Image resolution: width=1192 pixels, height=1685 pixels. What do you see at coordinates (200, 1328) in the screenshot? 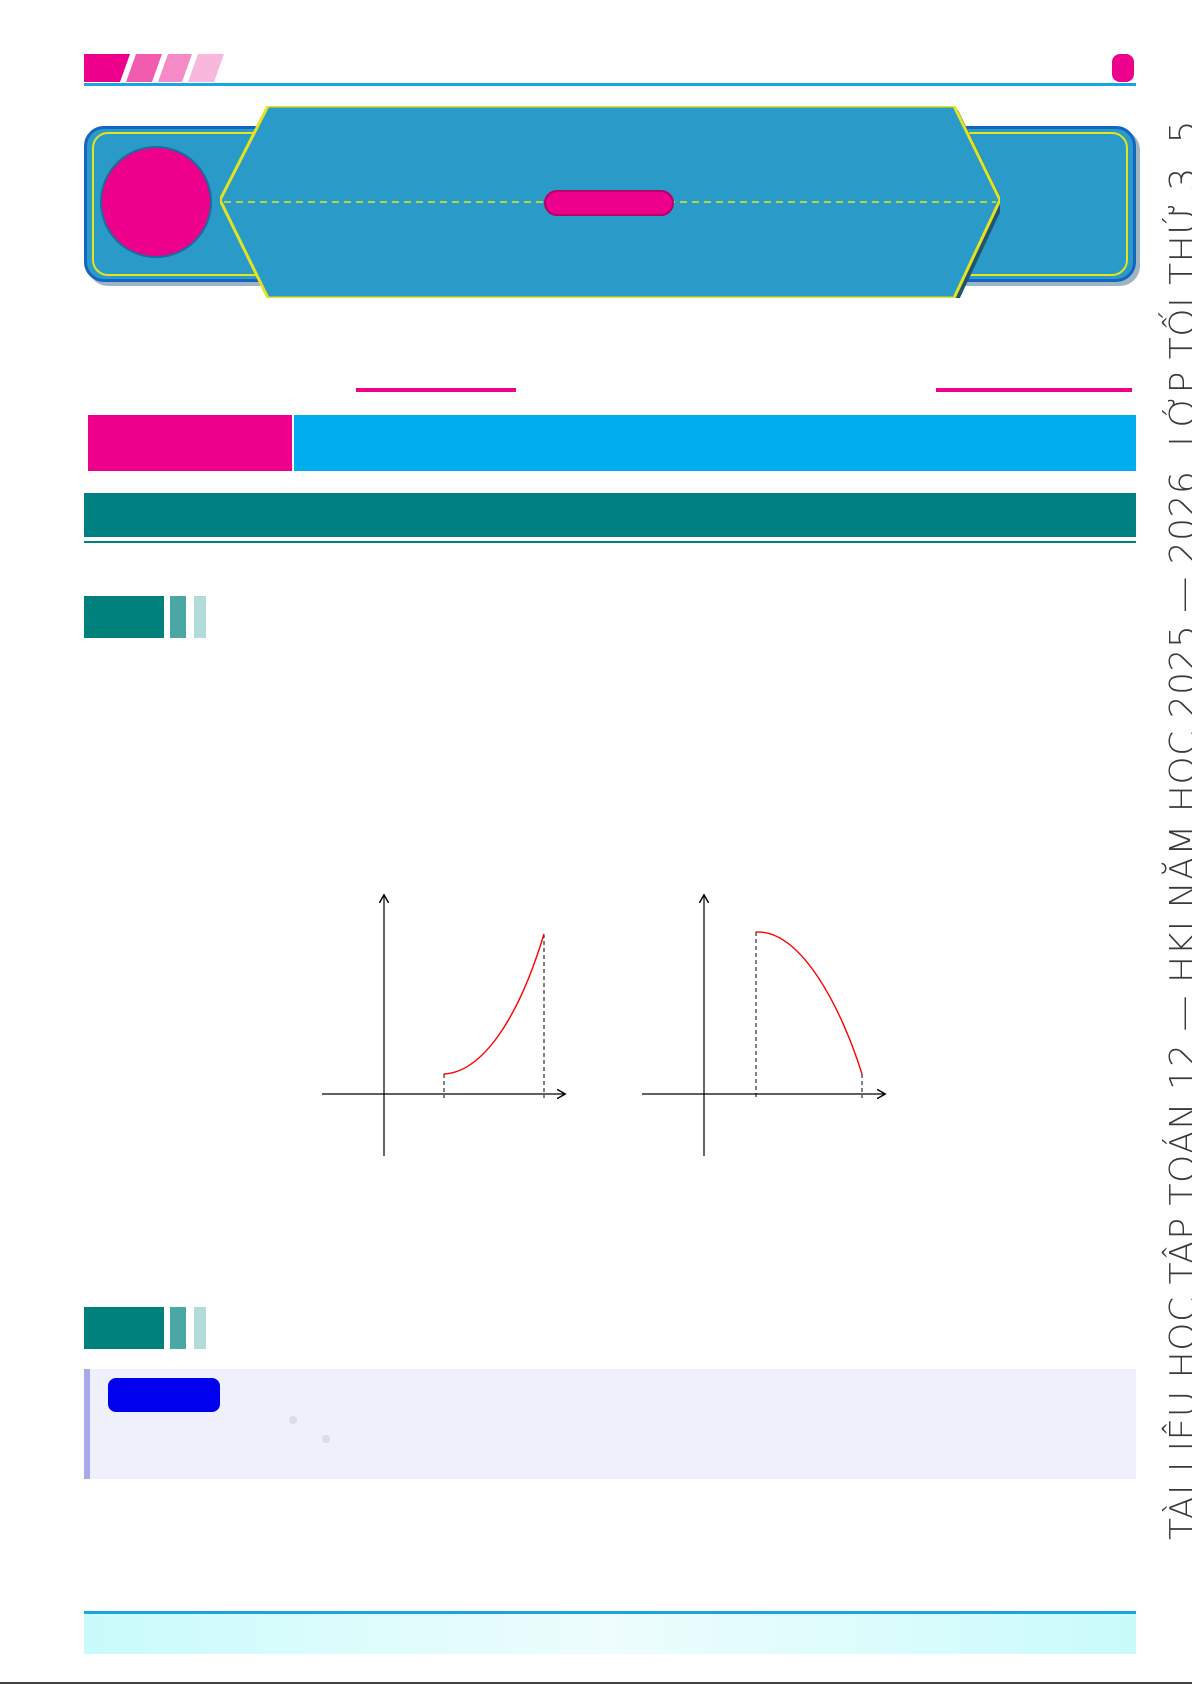
I see `section-marker-2-accent-light` at bounding box center [200, 1328].